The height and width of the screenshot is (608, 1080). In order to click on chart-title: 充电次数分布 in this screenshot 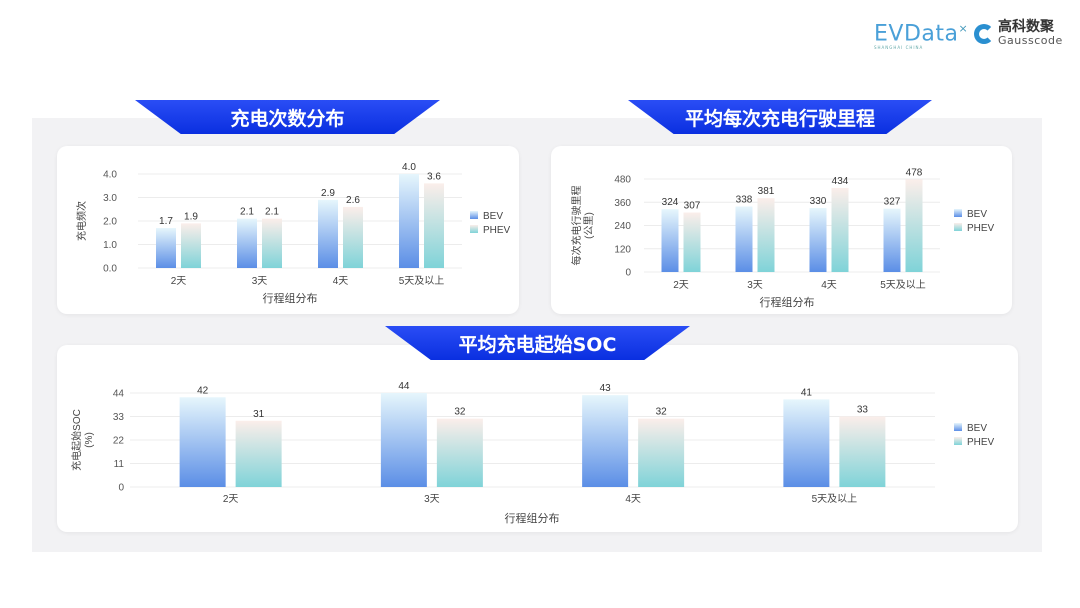, I will do `click(287, 118)`.